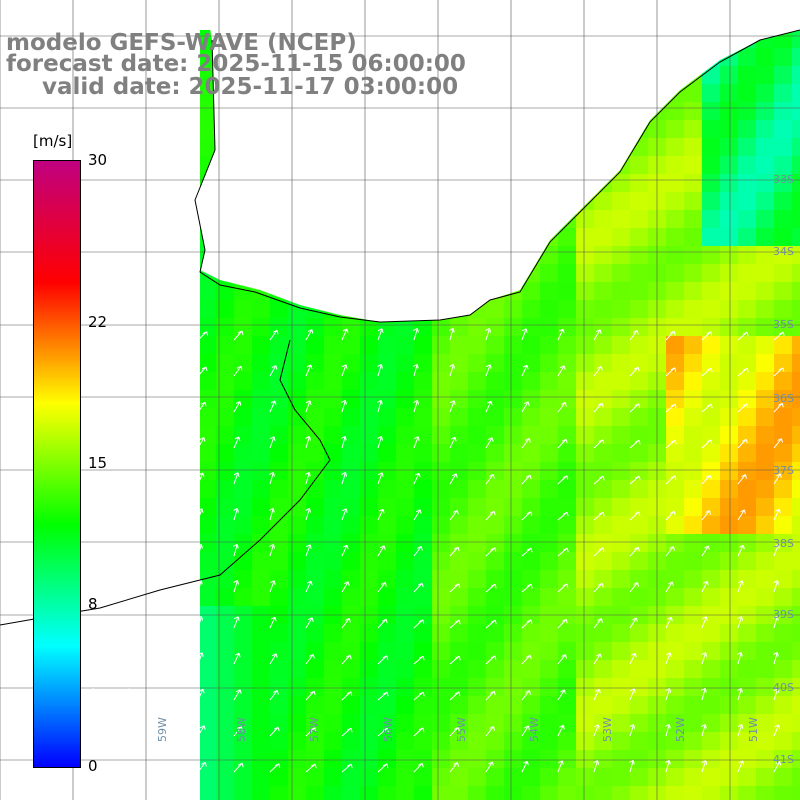  What do you see at coordinates (783, 687) in the screenshot?
I see `latitude-label: 40S` at bounding box center [783, 687].